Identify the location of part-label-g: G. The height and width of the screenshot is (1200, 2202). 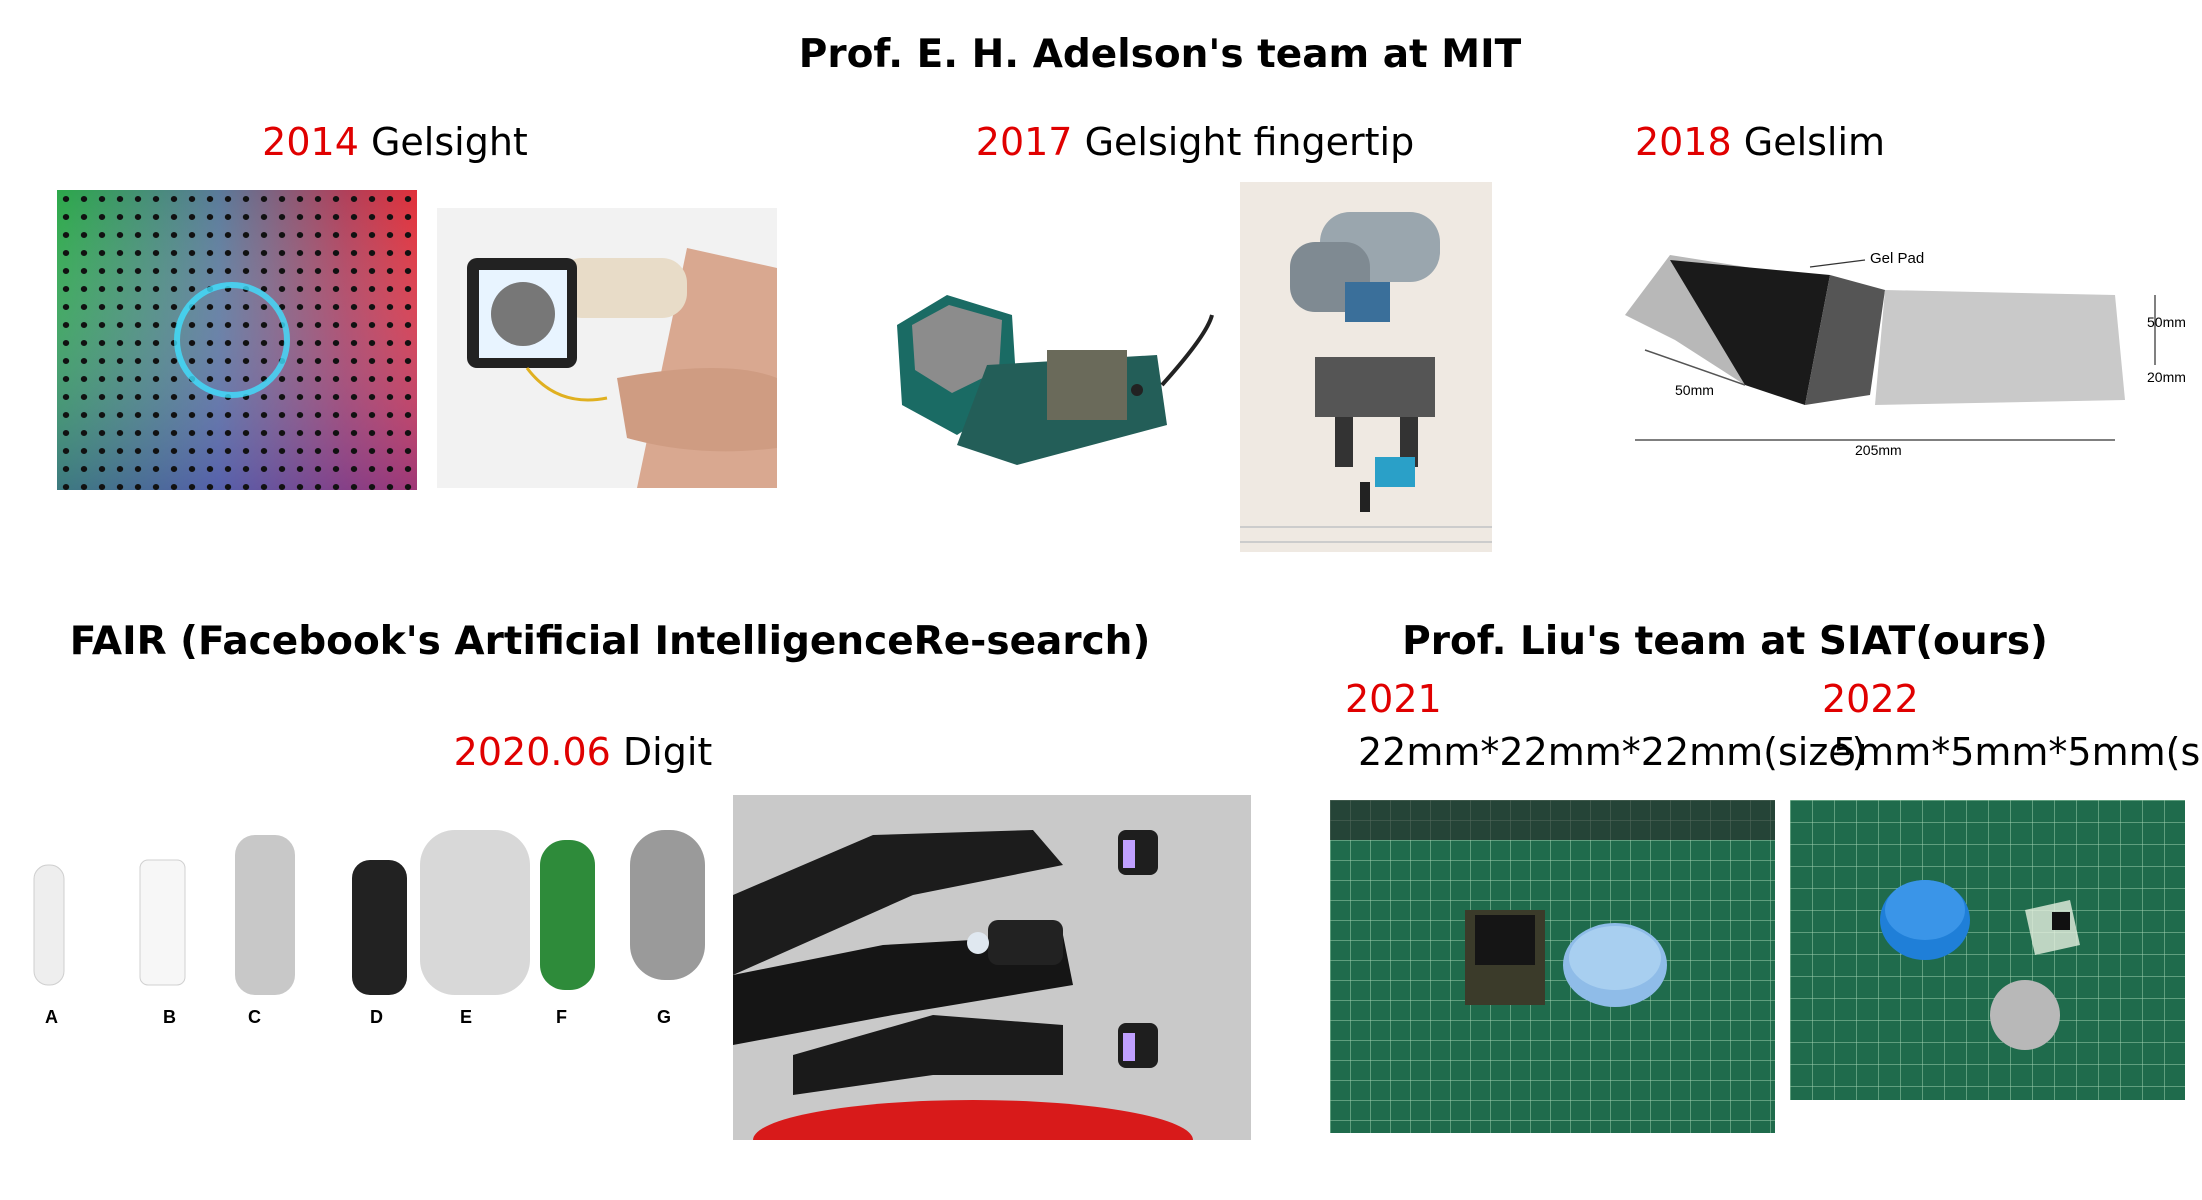
(664, 1017).